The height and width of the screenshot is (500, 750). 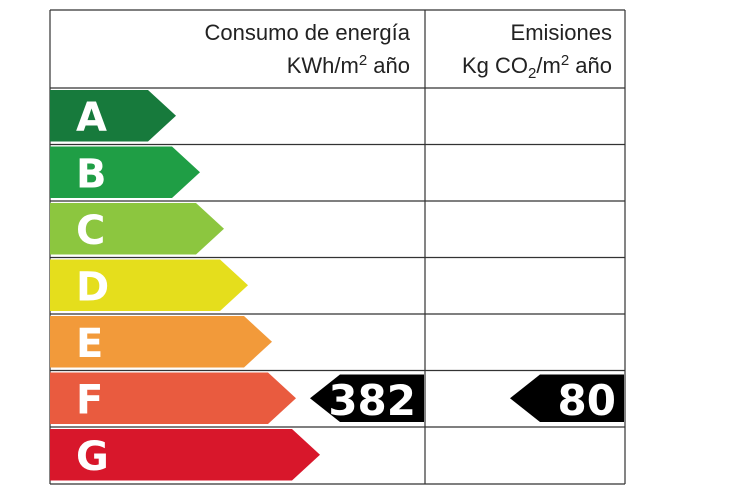 What do you see at coordinates (323, 65) in the screenshot?
I see `unit-part: KWh/m` at bounding box center [323, 65].